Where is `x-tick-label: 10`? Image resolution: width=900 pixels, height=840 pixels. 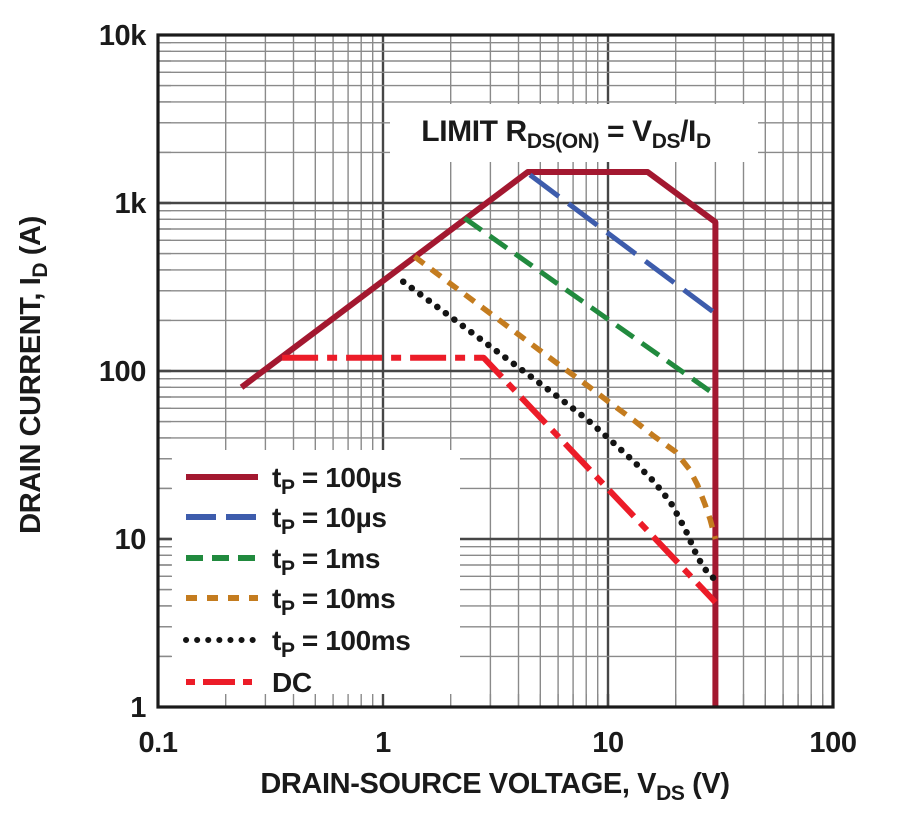
x-tick-label: 10 is located at coordinates (607, 743).